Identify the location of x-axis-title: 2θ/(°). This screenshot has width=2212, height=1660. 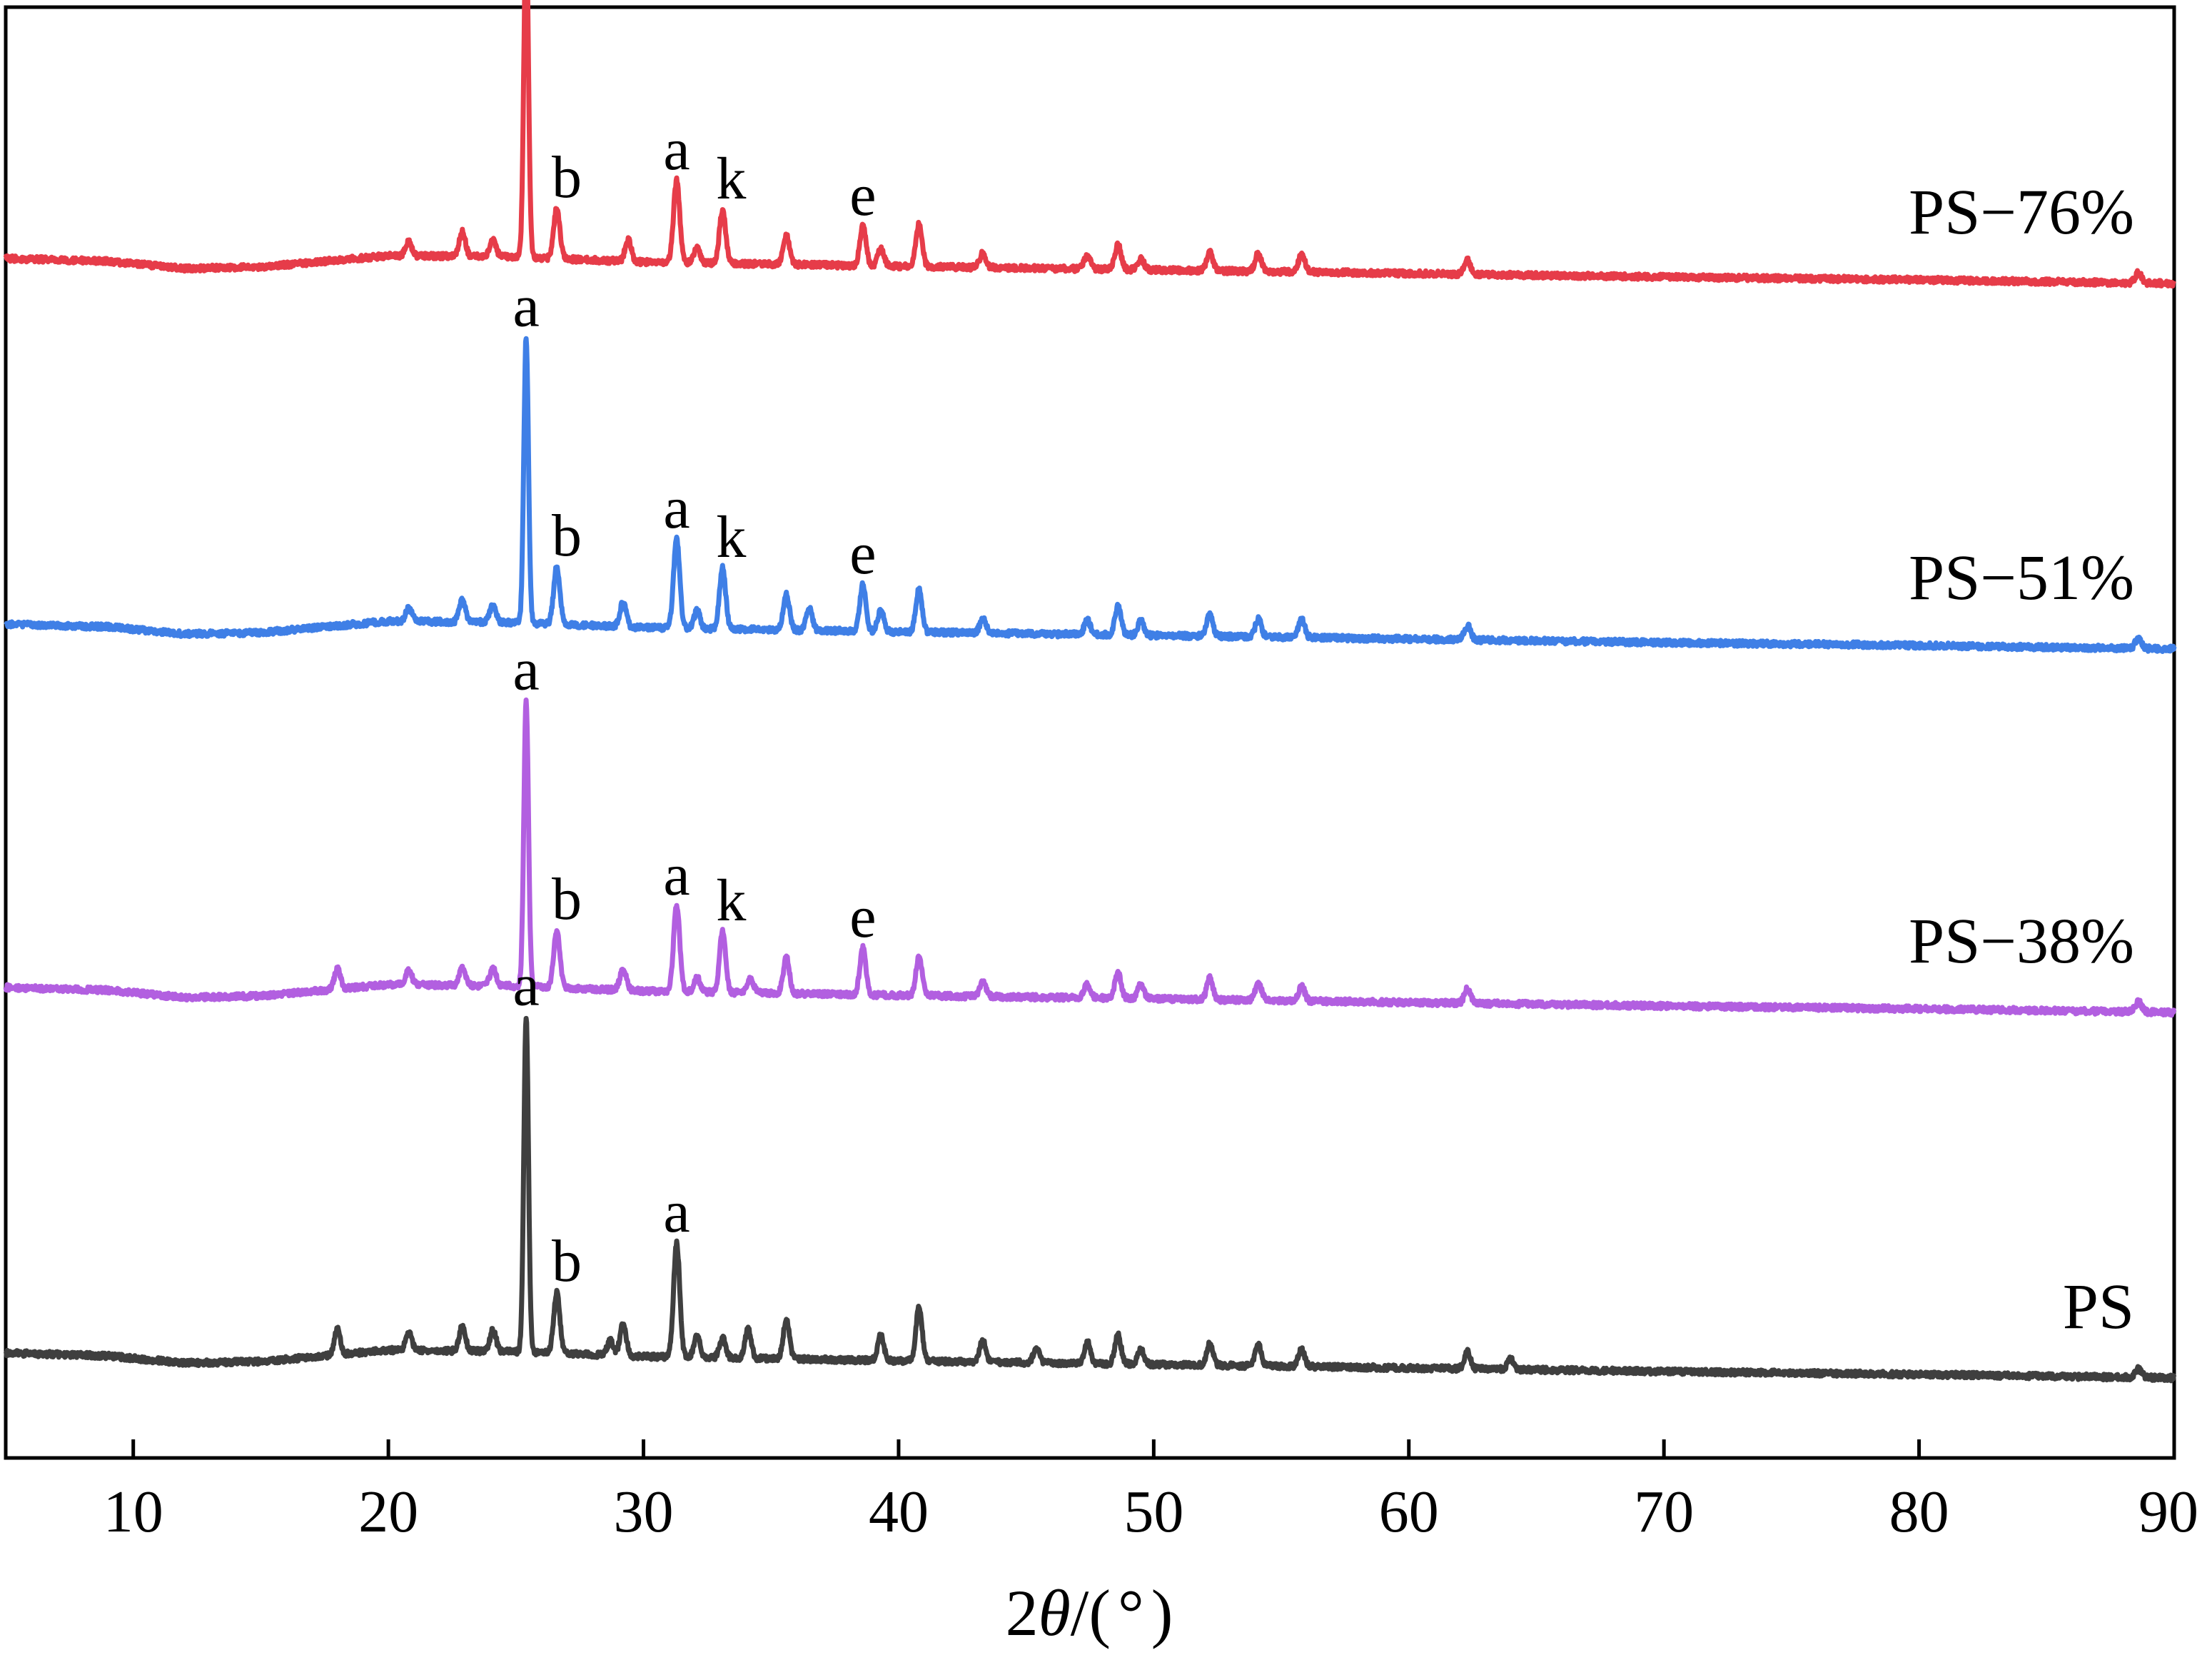
(1089, 1612).